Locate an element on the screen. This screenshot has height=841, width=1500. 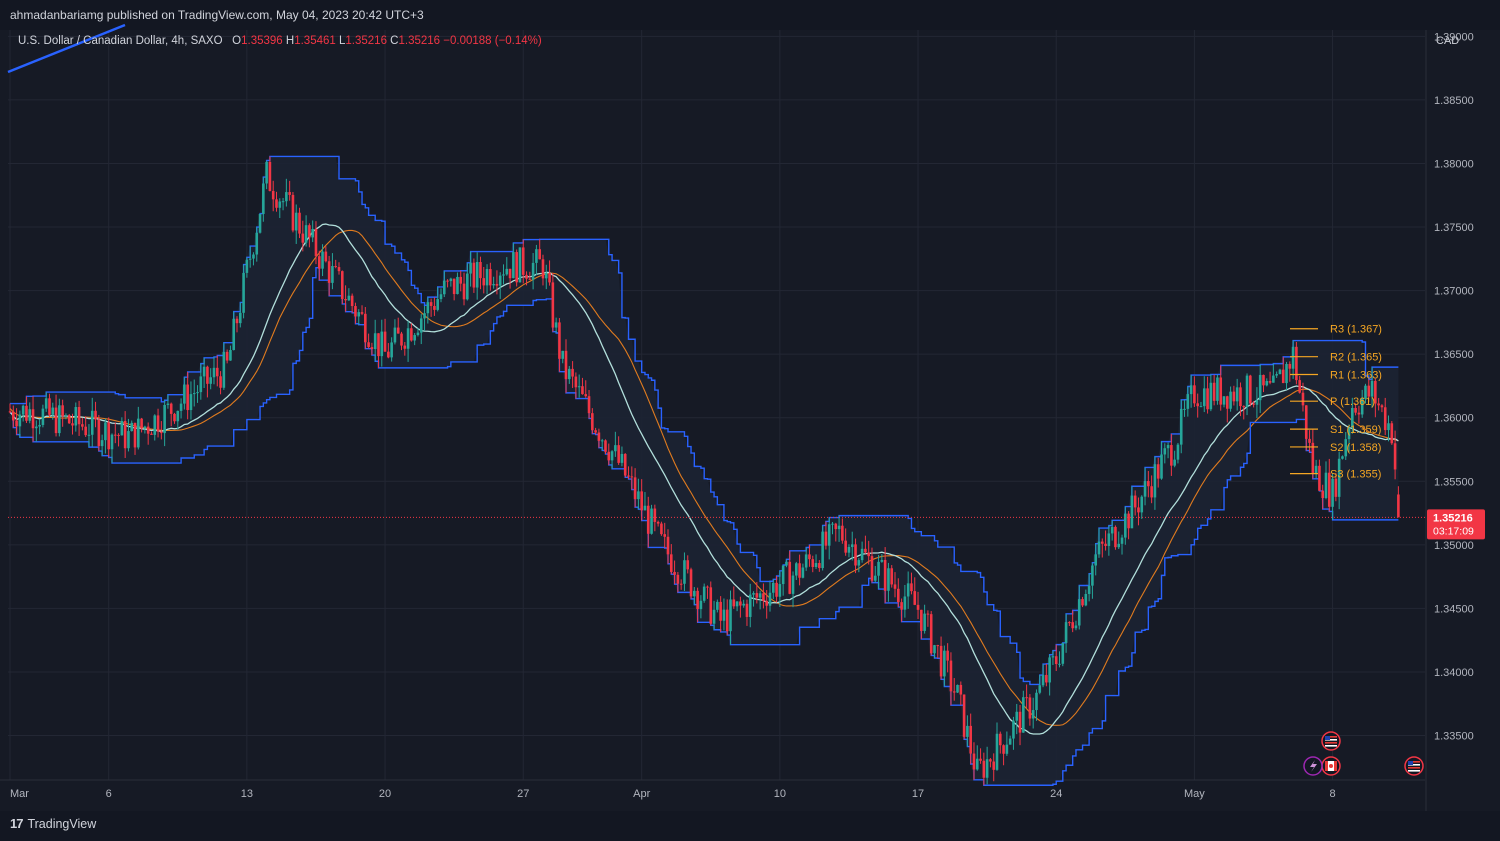
bottom-bar is located at coordinates (750, 826).